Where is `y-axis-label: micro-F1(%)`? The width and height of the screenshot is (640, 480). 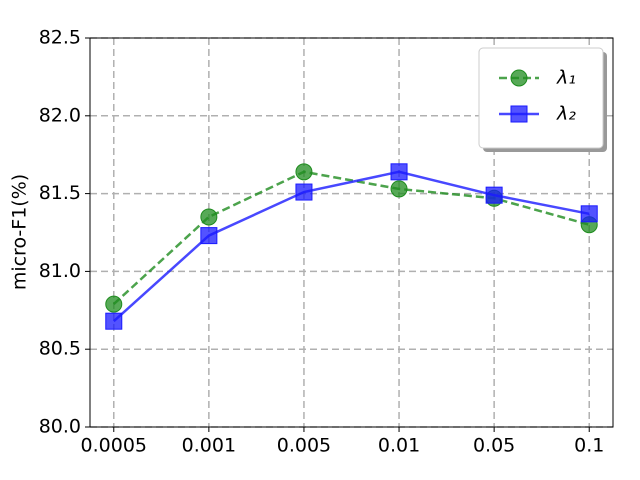
y-axis-label: micro-F1(%) is located at coordinates (20, 232).